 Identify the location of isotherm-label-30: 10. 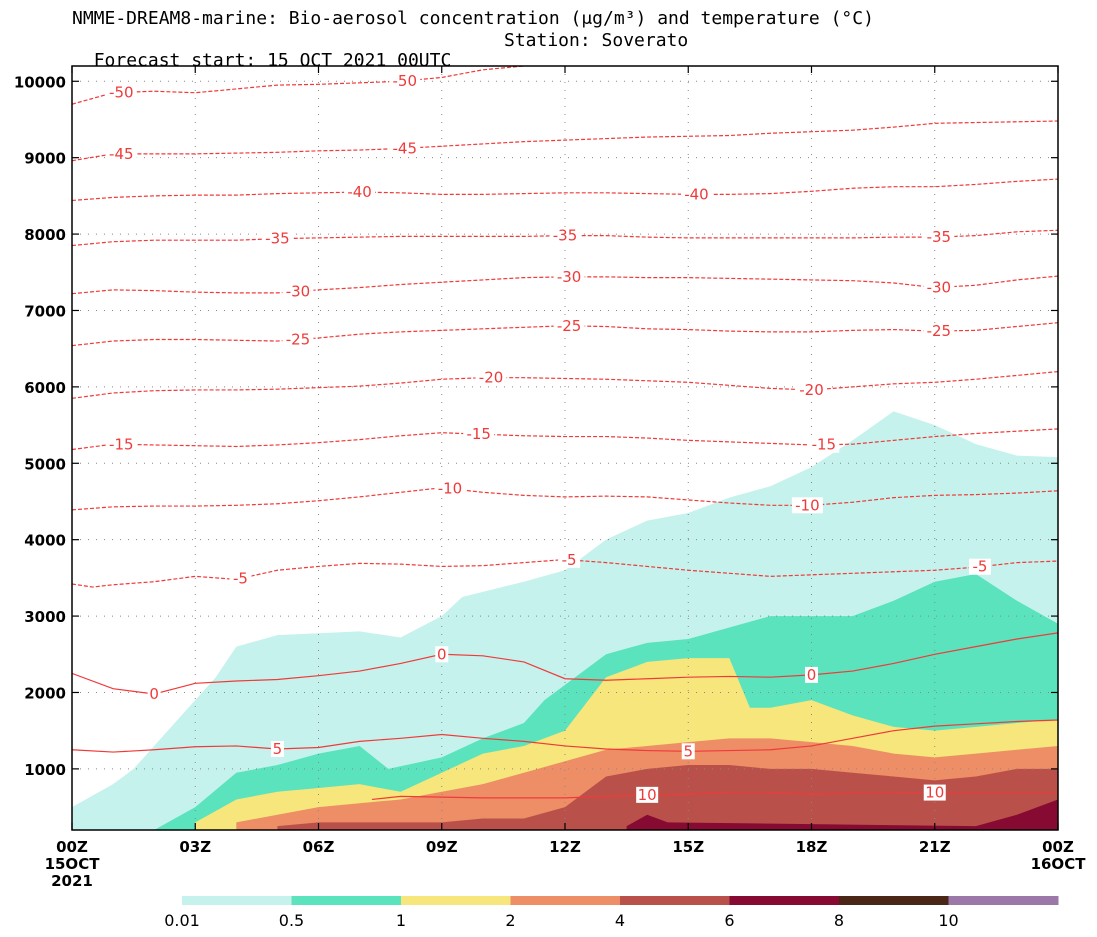
(647, 795).